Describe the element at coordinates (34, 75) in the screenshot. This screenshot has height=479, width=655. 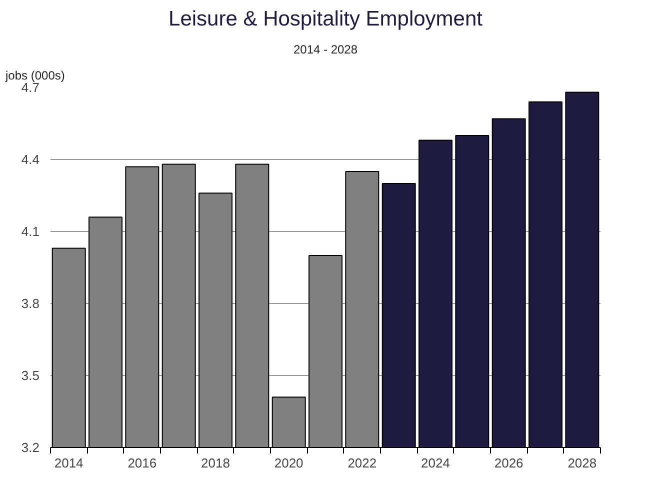
I see `y-axis-title: jobs (000s)` at that location.